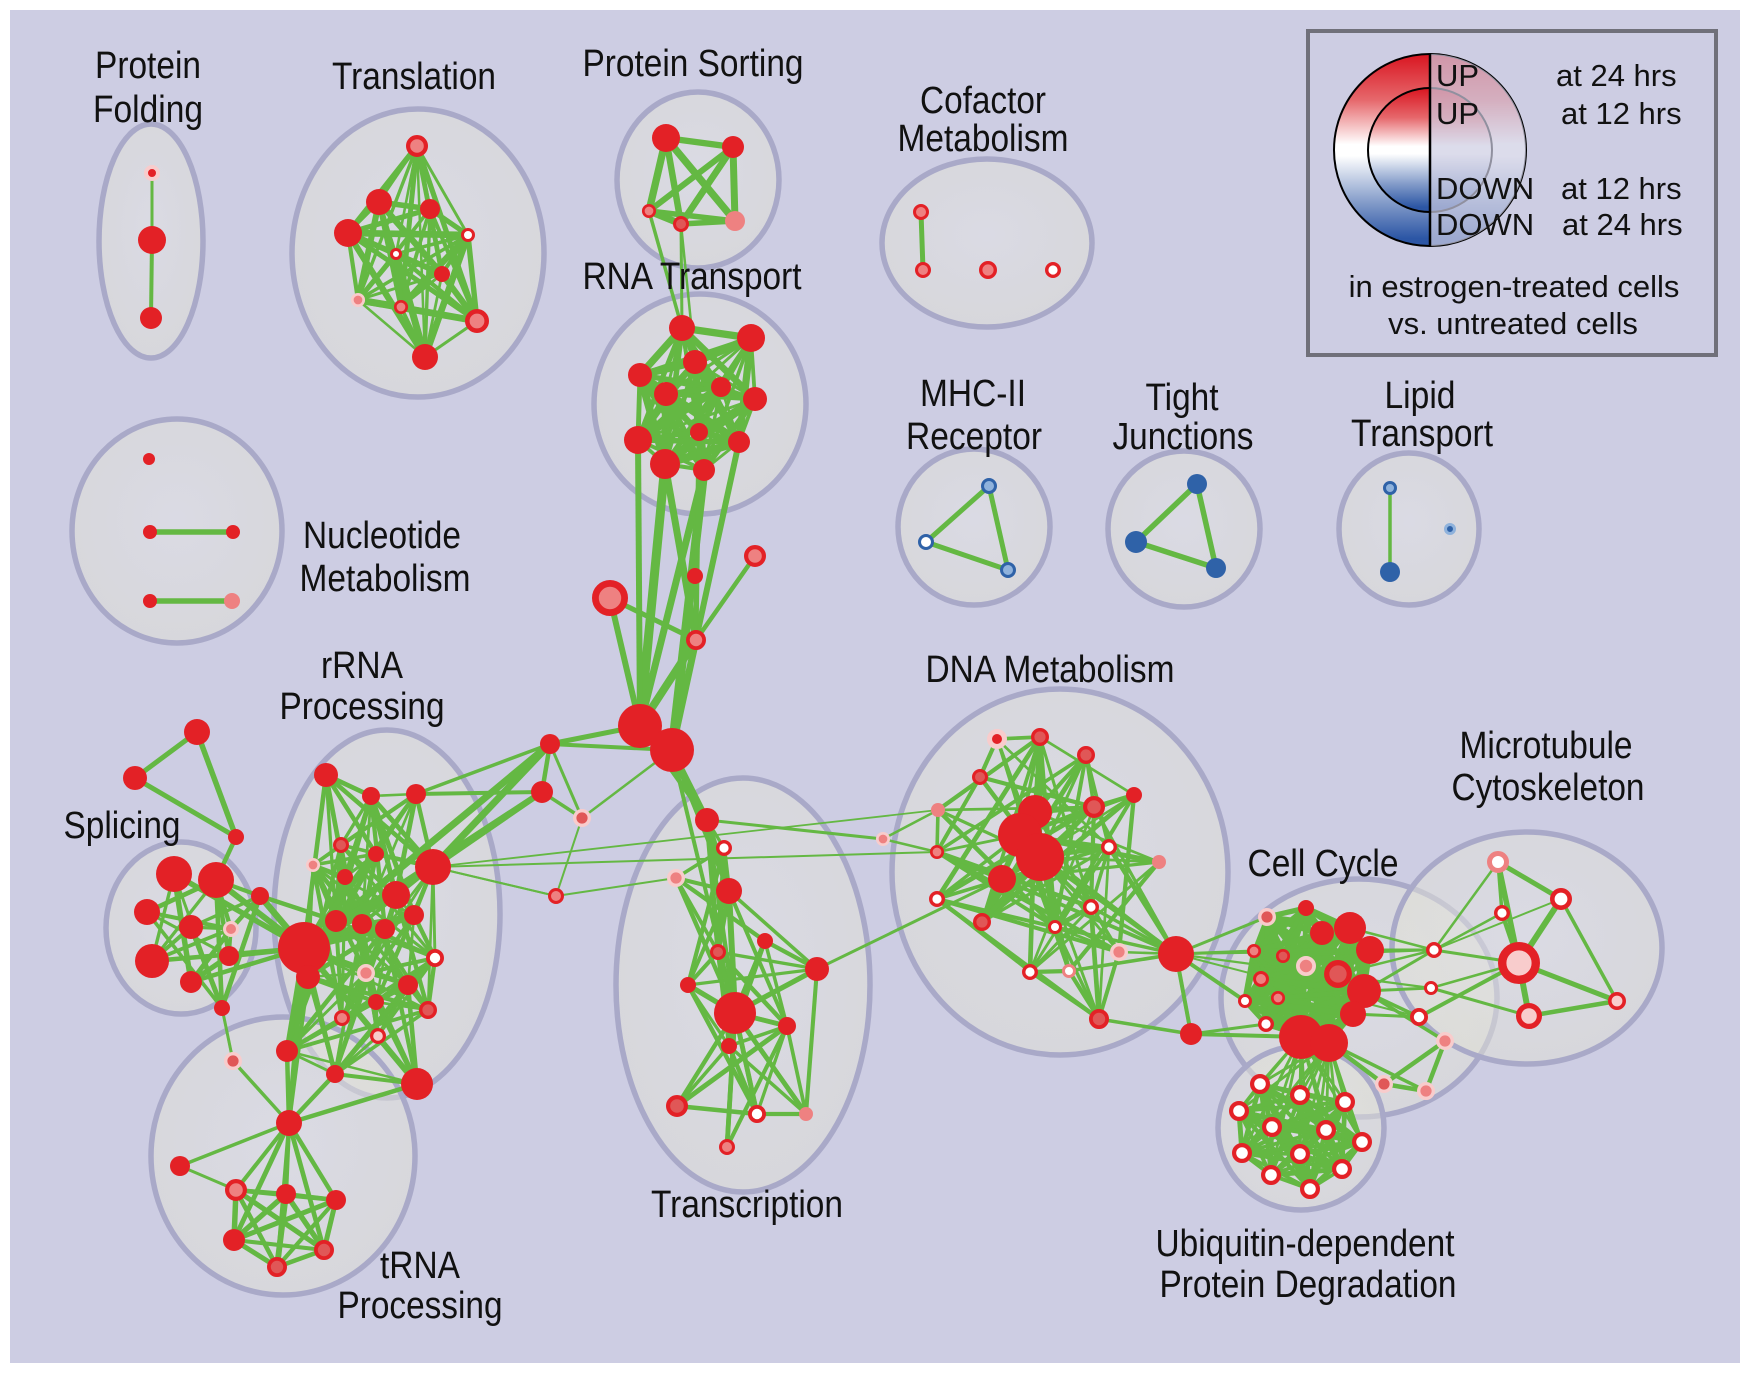  I want to click on svg-text: Protein Sorting, so click(693, 64).